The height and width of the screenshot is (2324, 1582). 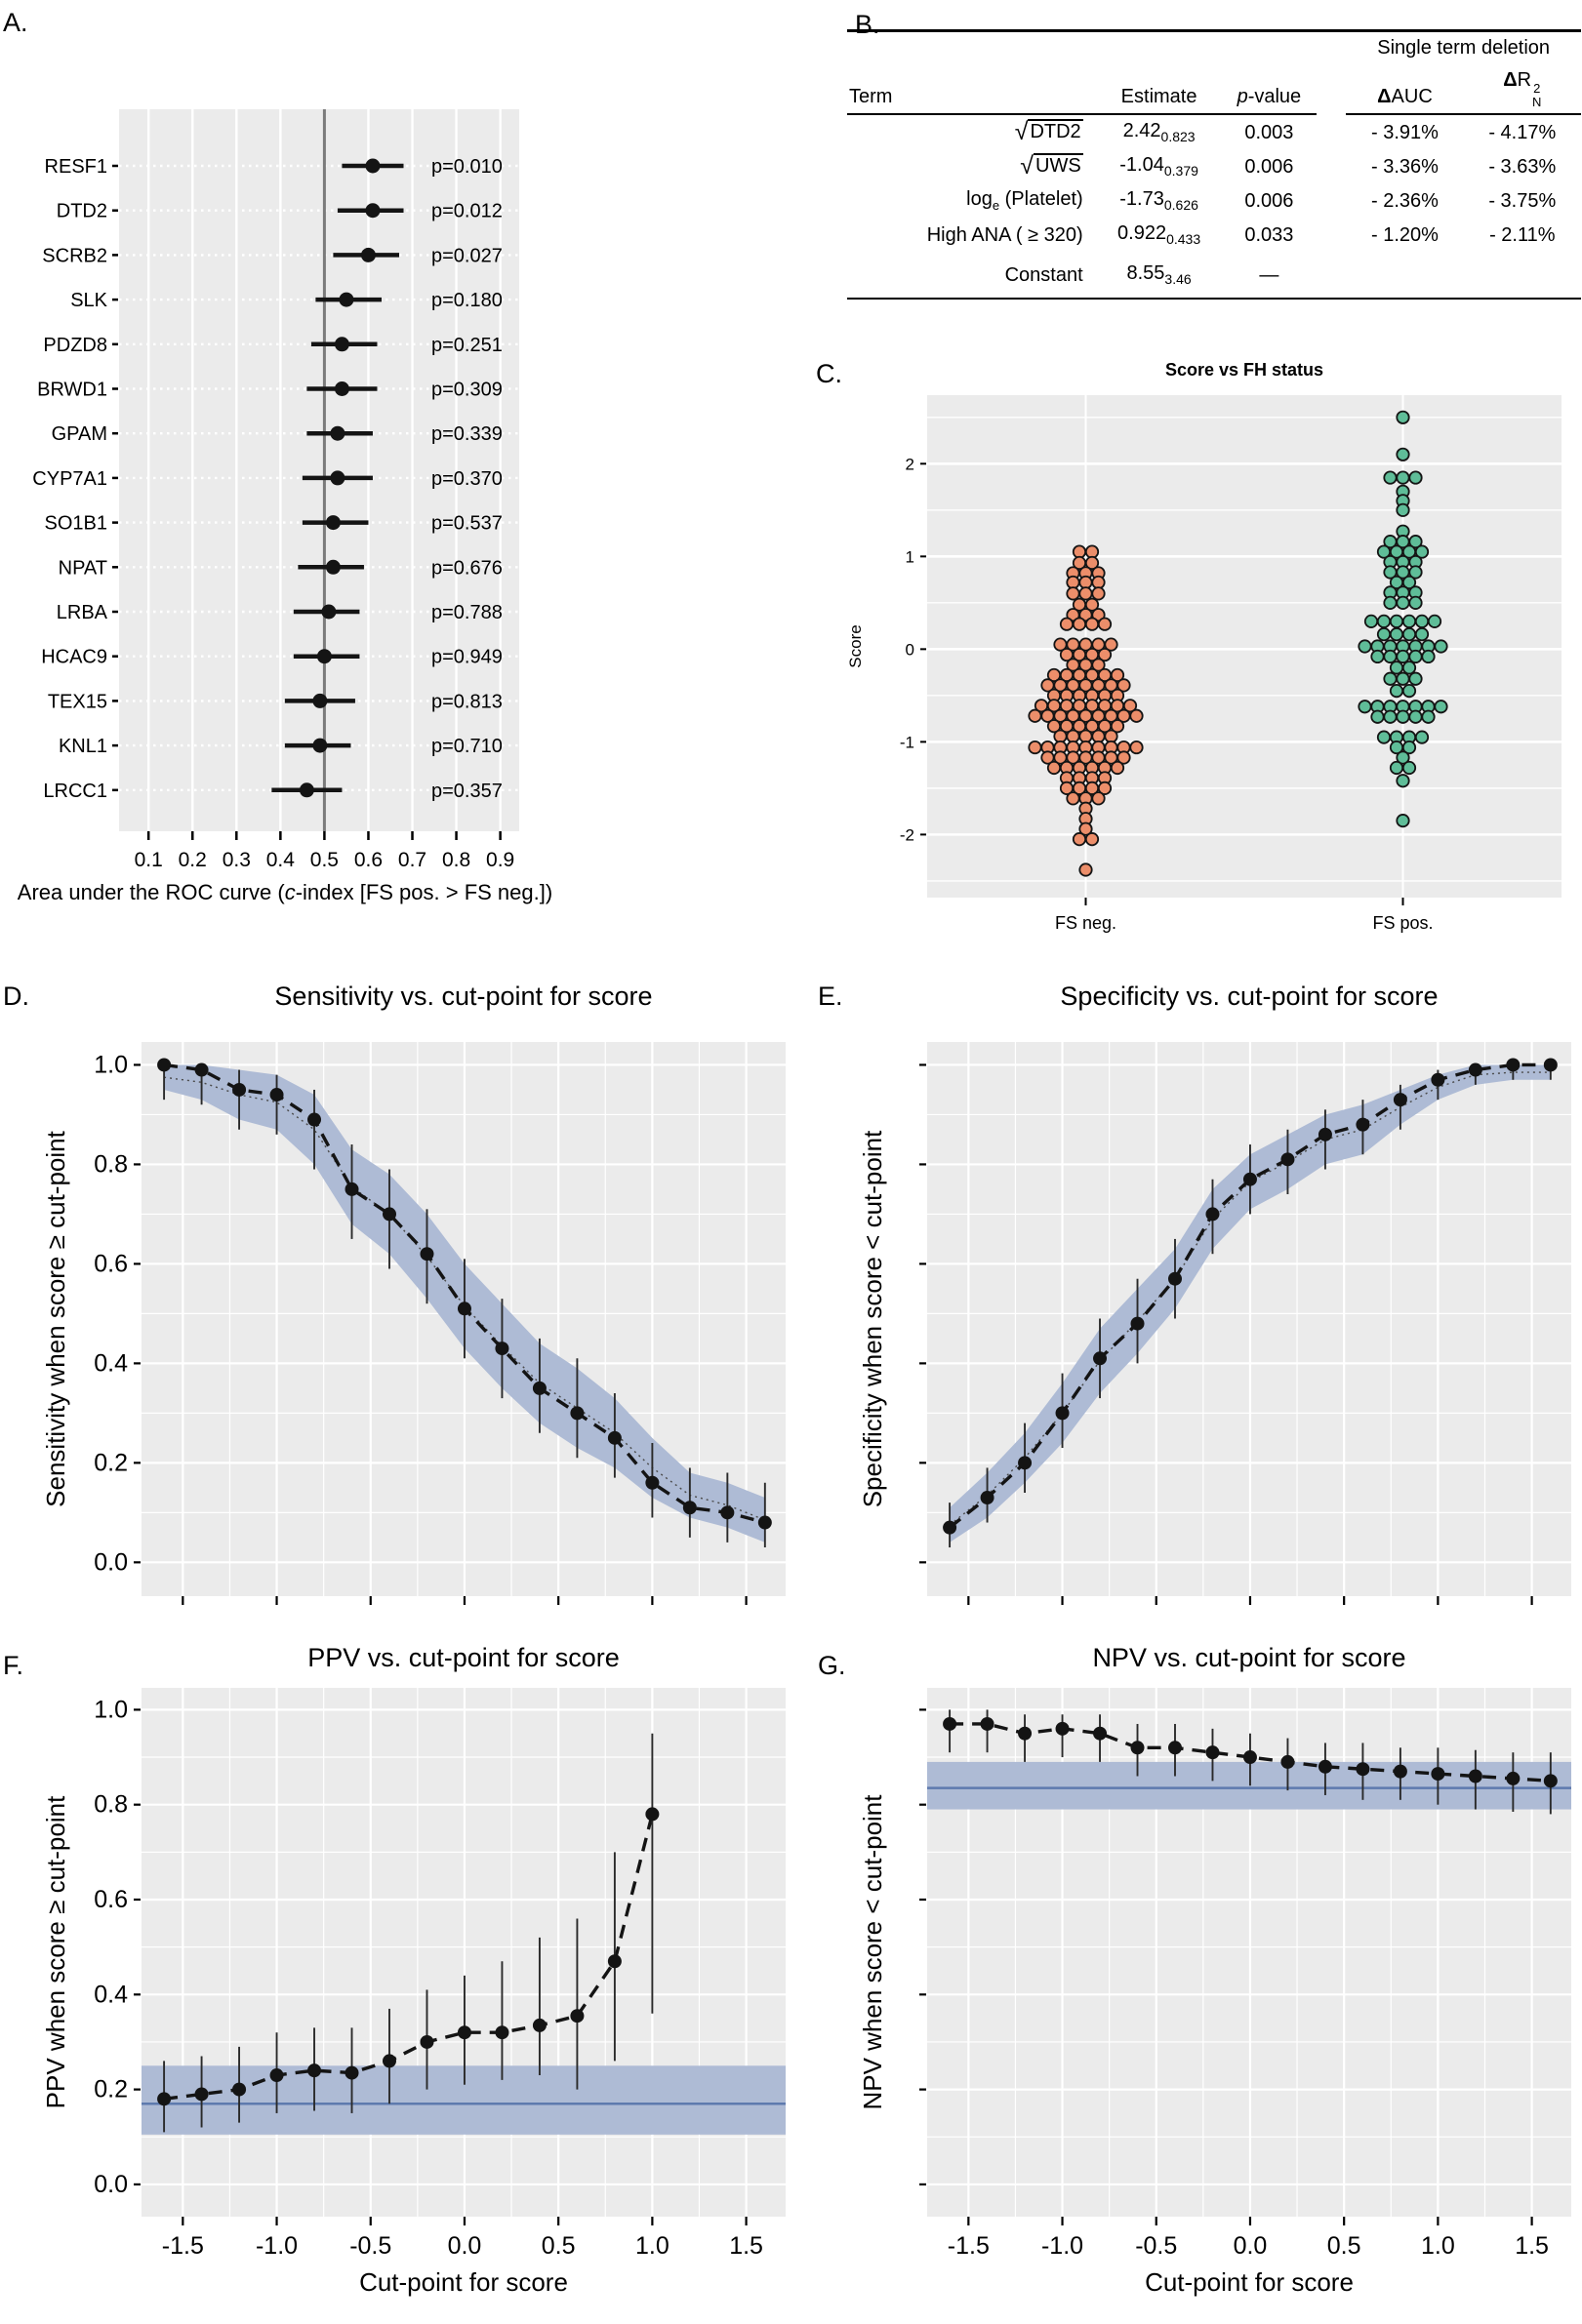 What do you see at coordinates (463, 2282) in the screenshot?
I see `x-axis-label: Cut-point for score` at bounding box center [463, 2282].